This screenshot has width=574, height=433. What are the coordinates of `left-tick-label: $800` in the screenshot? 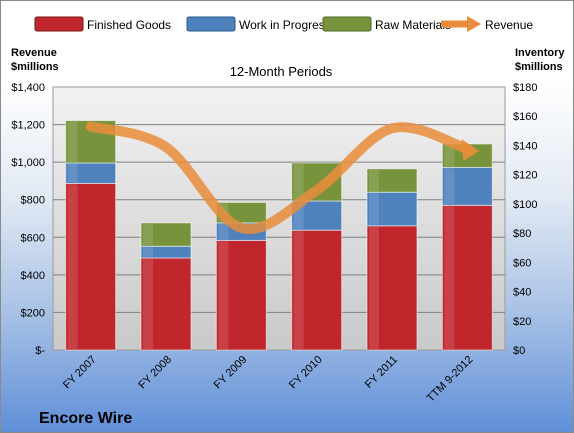 It's located at (33, 201).